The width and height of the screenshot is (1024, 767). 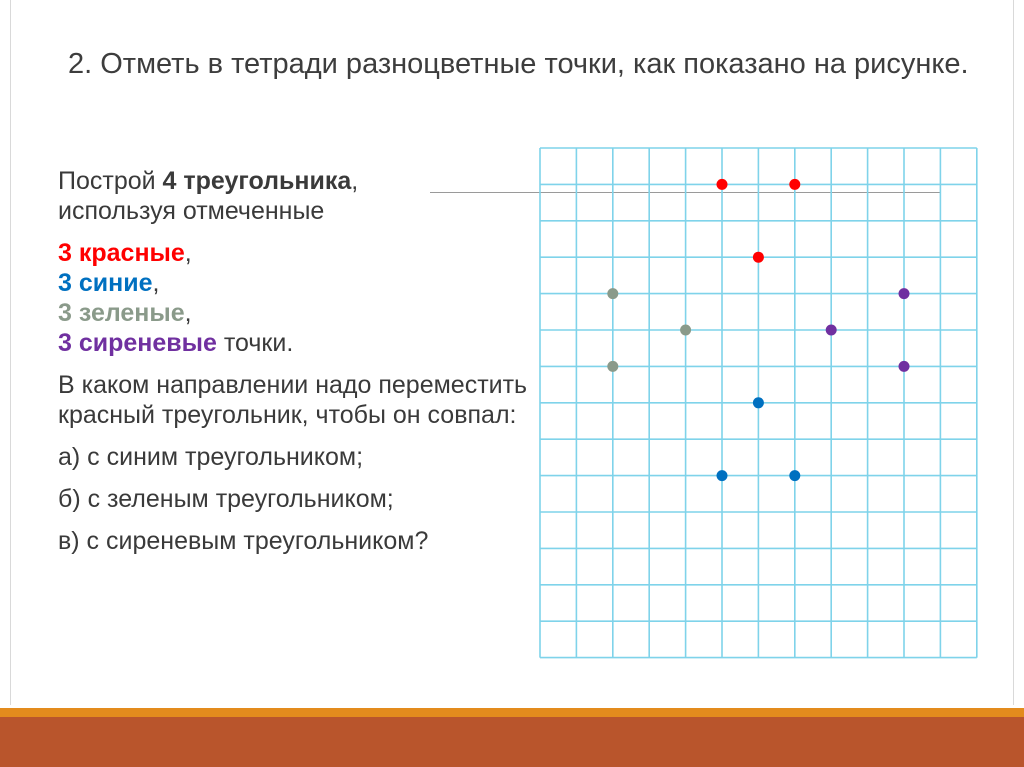 What do you see at coordinates (188, 313) in the screenshot?
I see `green-comma: ,` at bounding box center [188, 313].